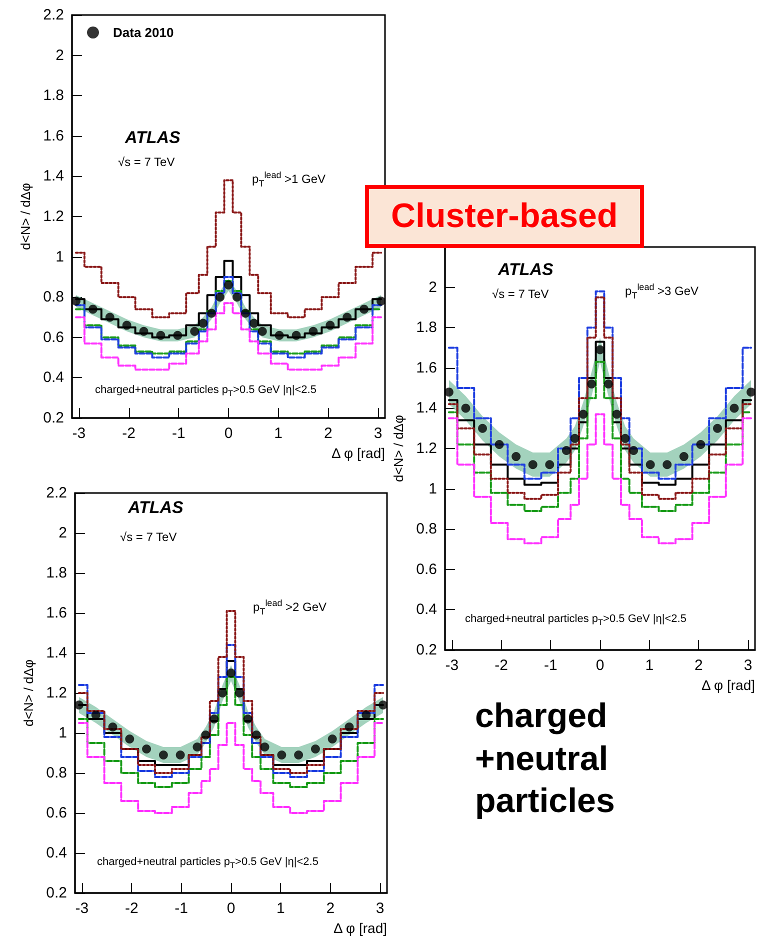 The width and height of the screenshot is (769, 951). I want to click on legend-label: Data 2010, so click(143, 32).